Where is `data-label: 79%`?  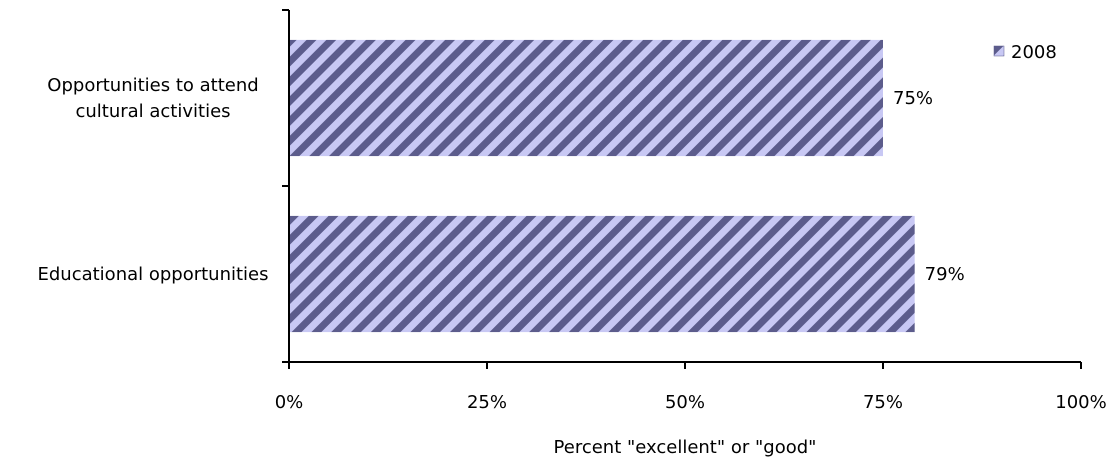
data-label: 79% is located at coordinates (945, 274).